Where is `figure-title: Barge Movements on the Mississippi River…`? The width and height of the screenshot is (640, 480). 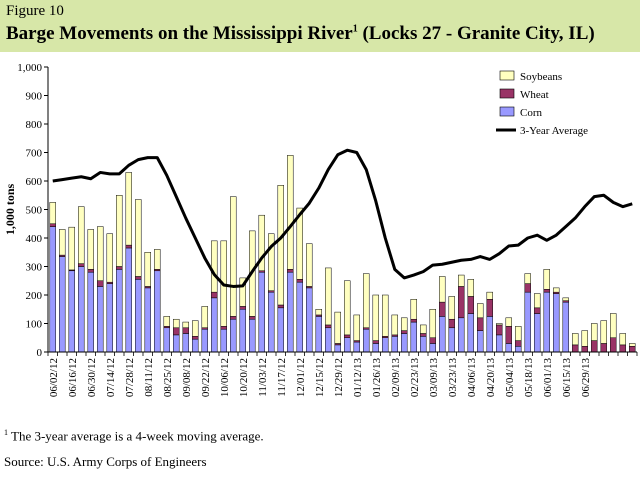
figure-title: Barge Movements on the Mississippi River… is located at coordinates (300, 34).